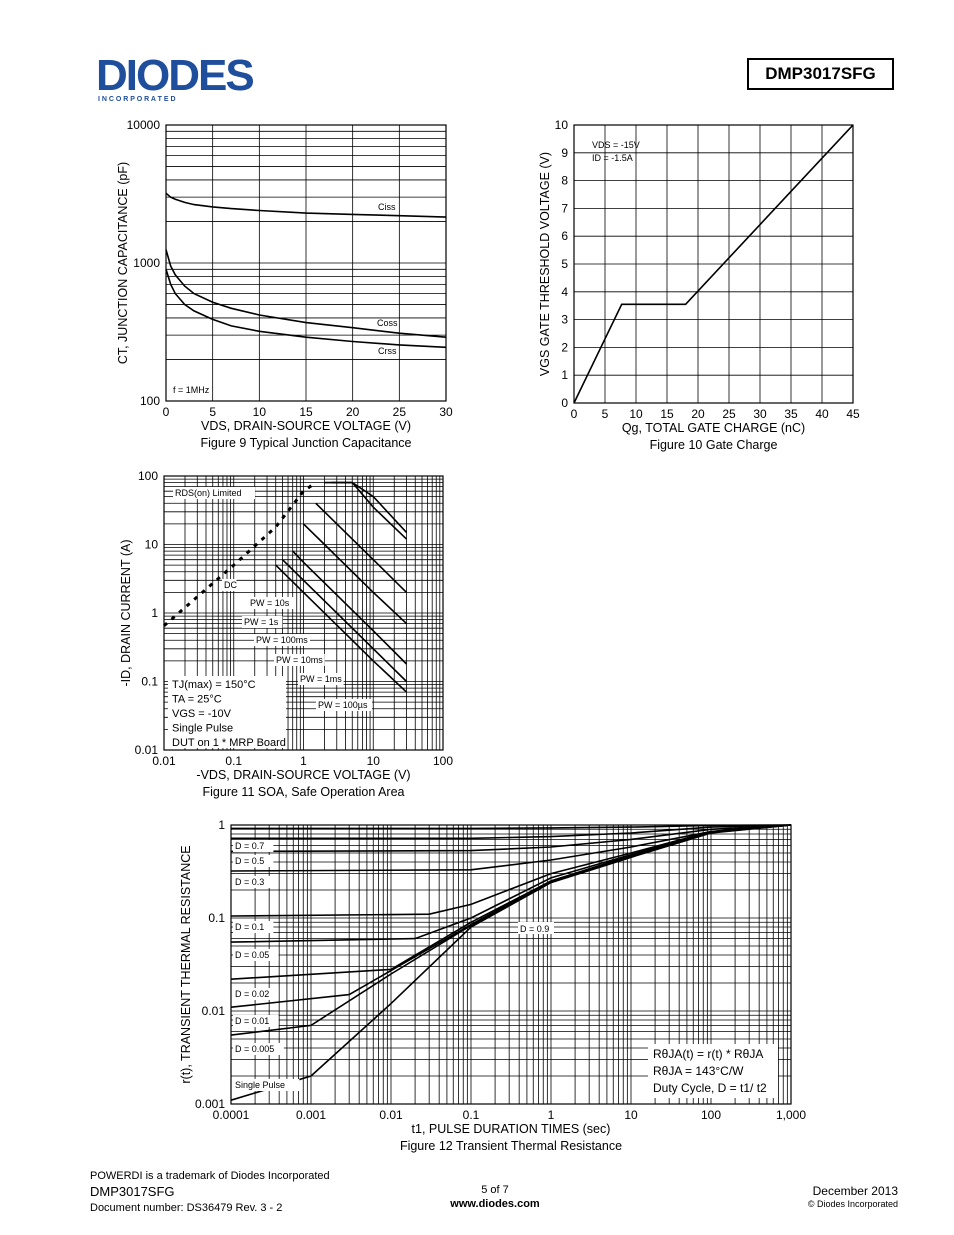  Describe the element at coordinates (698, 414) in the screenshot. I see `x-tick-label: 20` at that location.